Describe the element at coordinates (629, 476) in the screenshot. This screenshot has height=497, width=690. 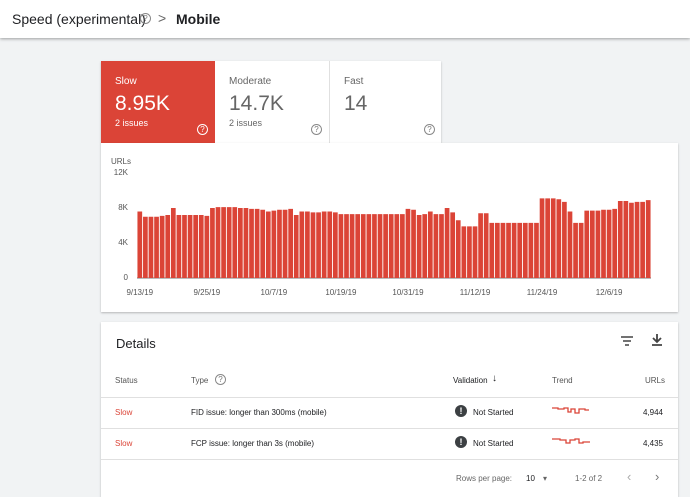
I see `prev-page: ‹` at that location.